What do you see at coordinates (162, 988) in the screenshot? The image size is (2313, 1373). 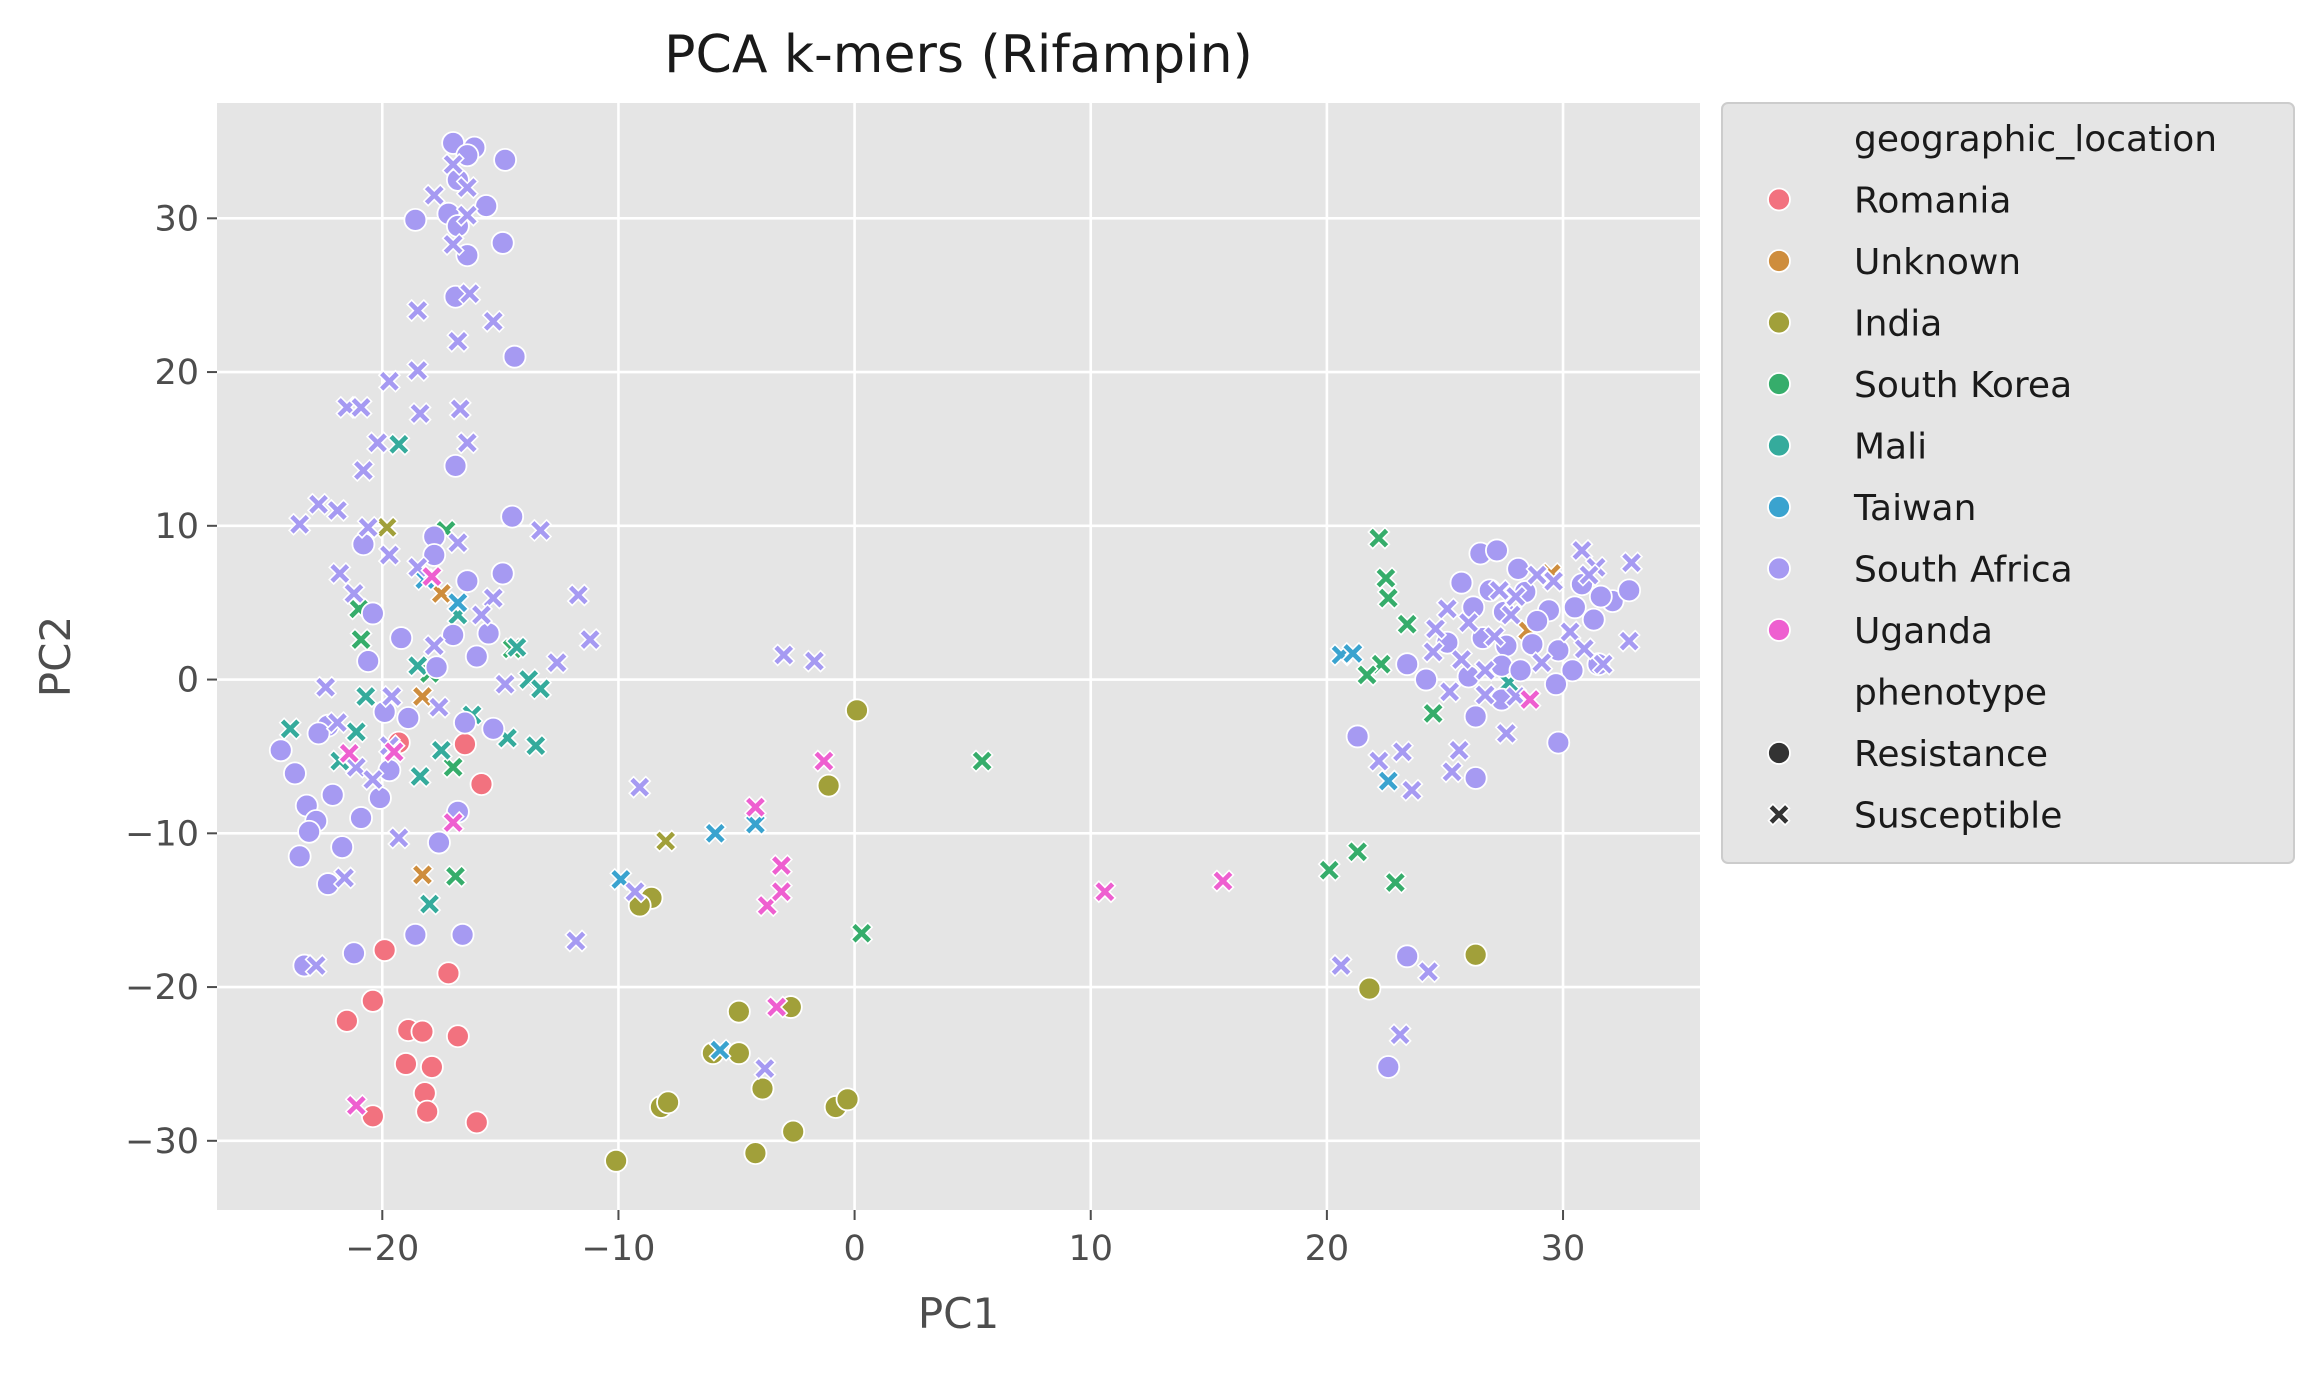 I see `y-tick-label: −20` at bounding box center [162, 988].